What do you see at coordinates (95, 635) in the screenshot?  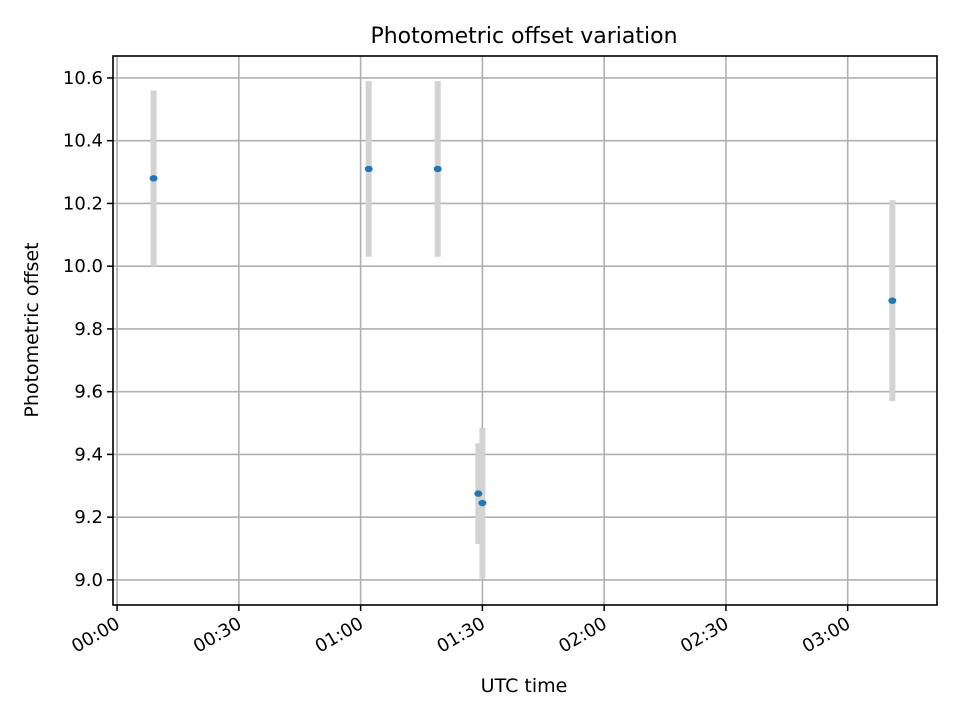 I see `x-tick-label: 00:00` at bounding box center [95, 635].